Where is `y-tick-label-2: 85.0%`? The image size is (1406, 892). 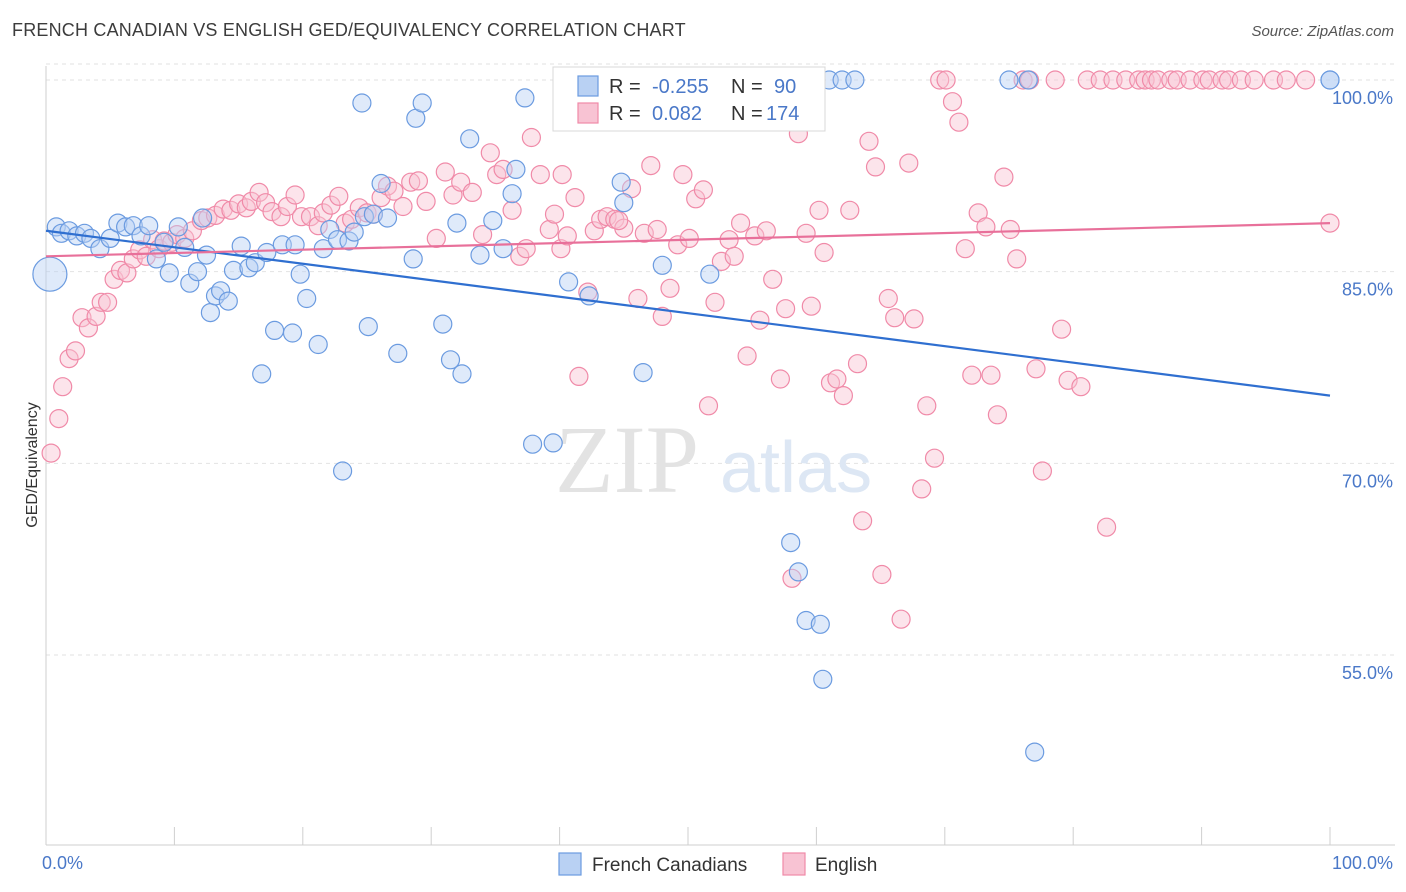 y-tick-label-2: 85.0% is located at coordinates (1367, 290).